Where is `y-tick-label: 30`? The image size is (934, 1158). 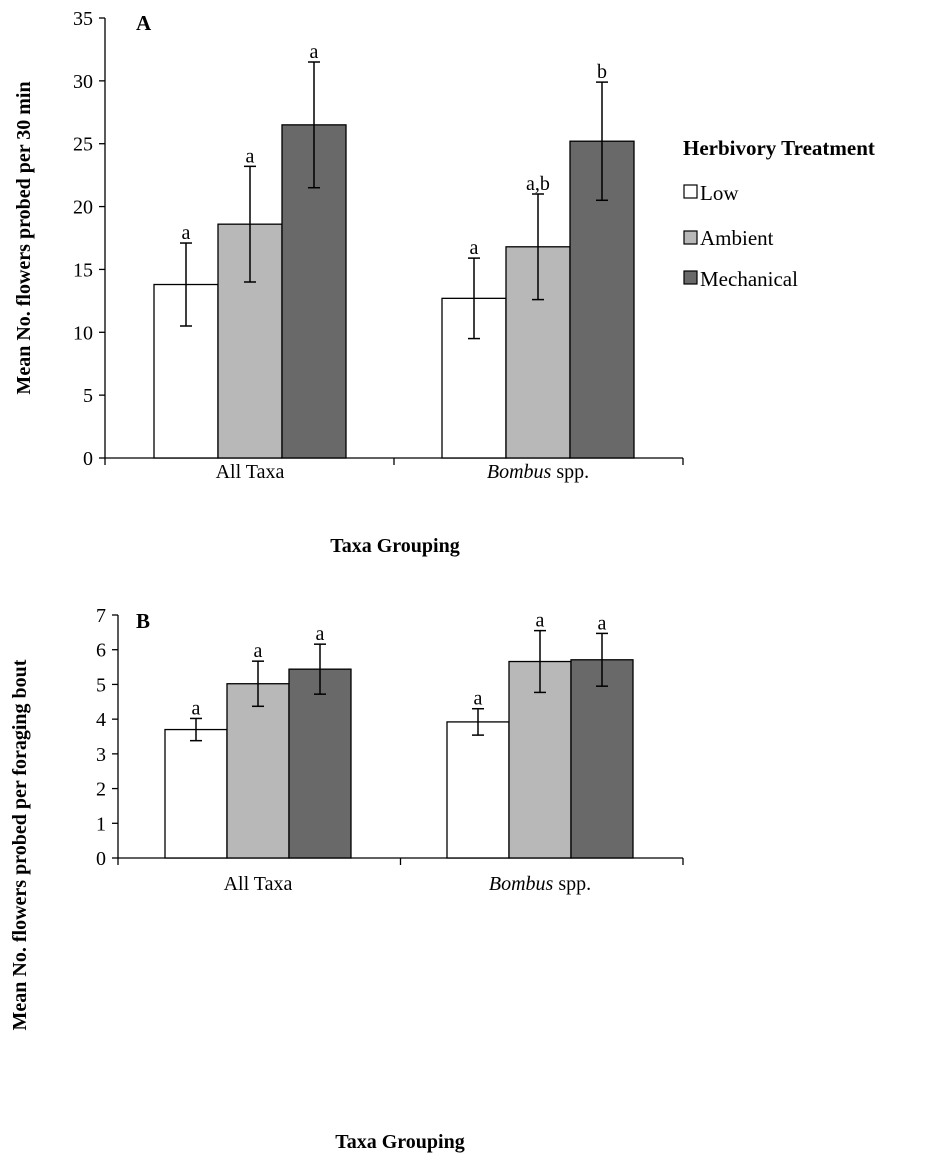 y-tick-label: 30 is located at coordinates (83, 82).